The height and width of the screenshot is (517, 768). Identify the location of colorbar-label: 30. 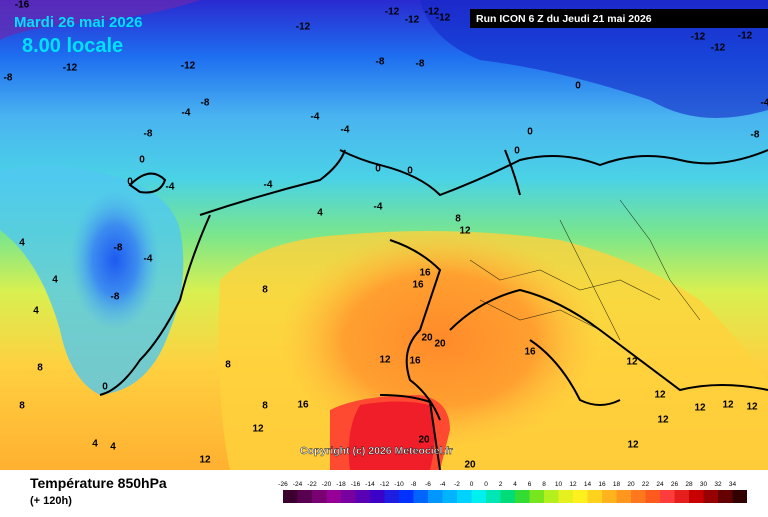
(704, 484).